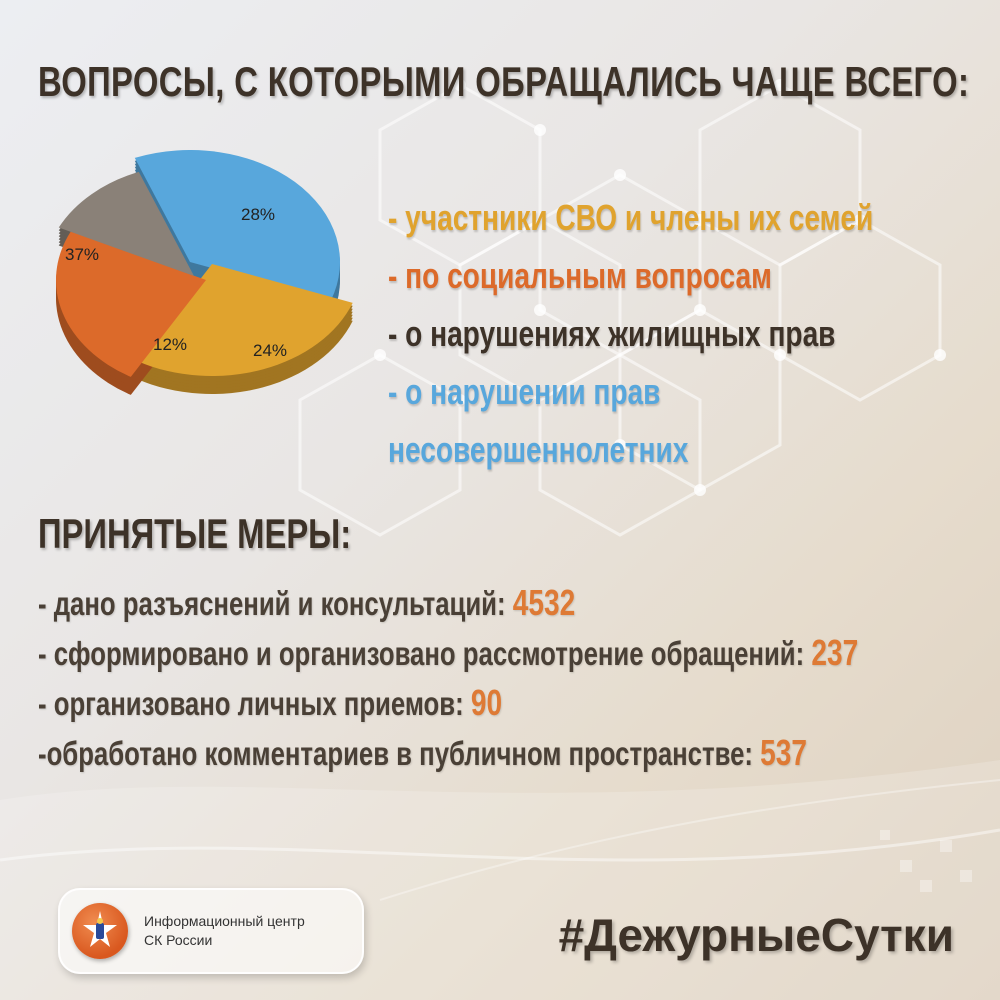 The height and width of the screenshot is (1000, 1000). Describe the element at coordinates (224, 931) in the screenshot. I see `org-name: Информационный центр СК России` at that location.